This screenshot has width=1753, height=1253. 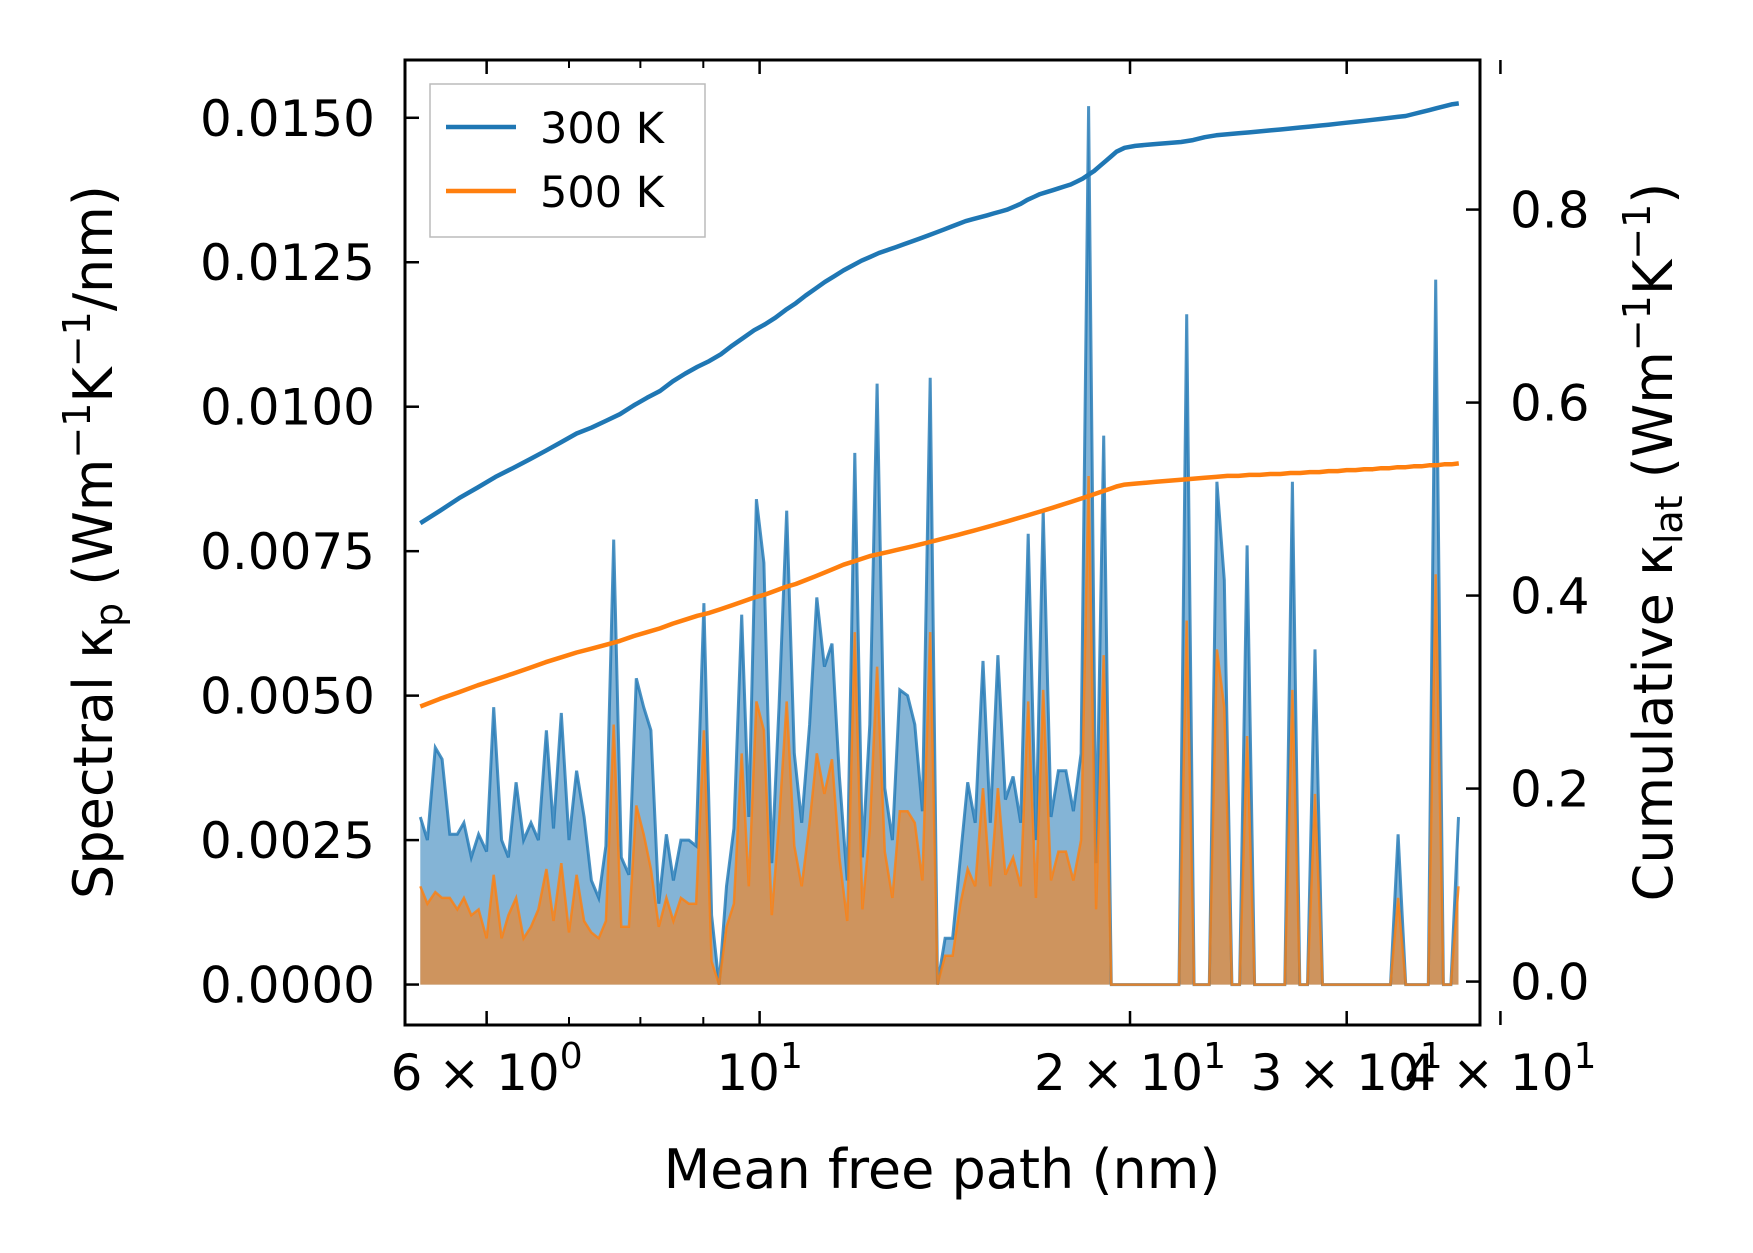 I want to click on legend-label-500k: 500 K, so click(x=603, y=193).